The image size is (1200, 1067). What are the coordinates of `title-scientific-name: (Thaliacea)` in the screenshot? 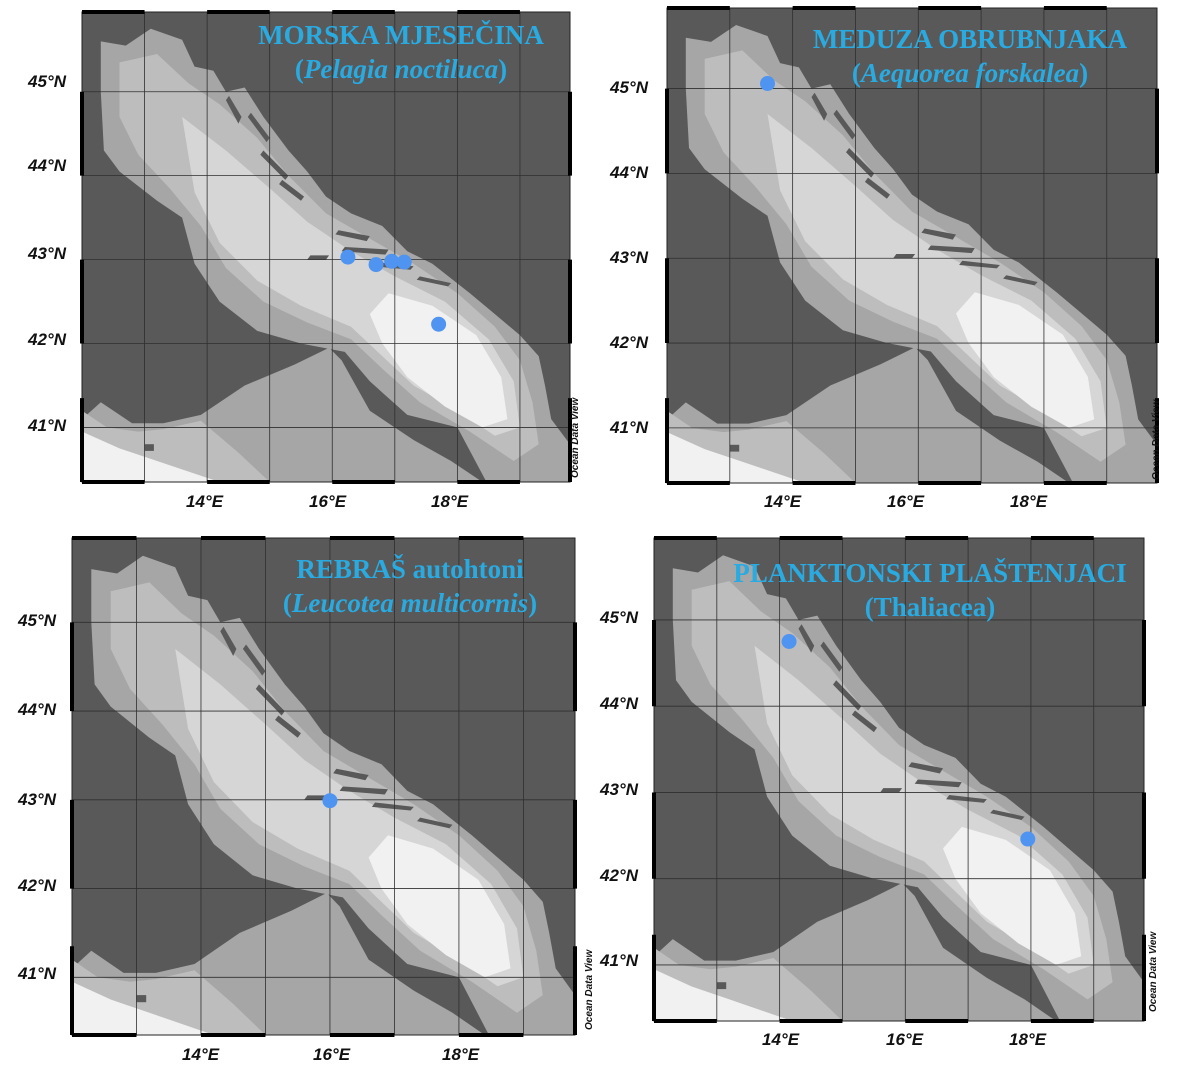 It's located at (930, 607).